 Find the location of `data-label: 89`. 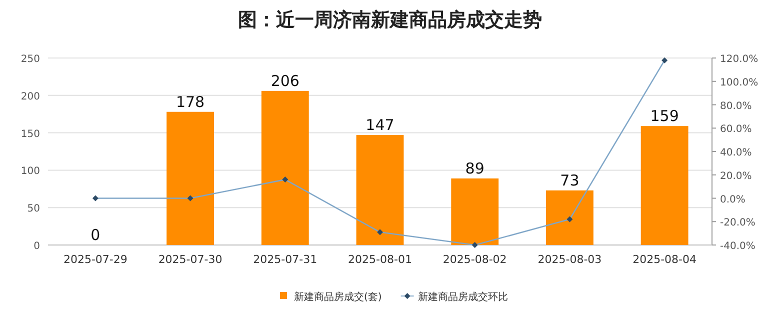

data-label: 89 is located at coordinates (474, 168).